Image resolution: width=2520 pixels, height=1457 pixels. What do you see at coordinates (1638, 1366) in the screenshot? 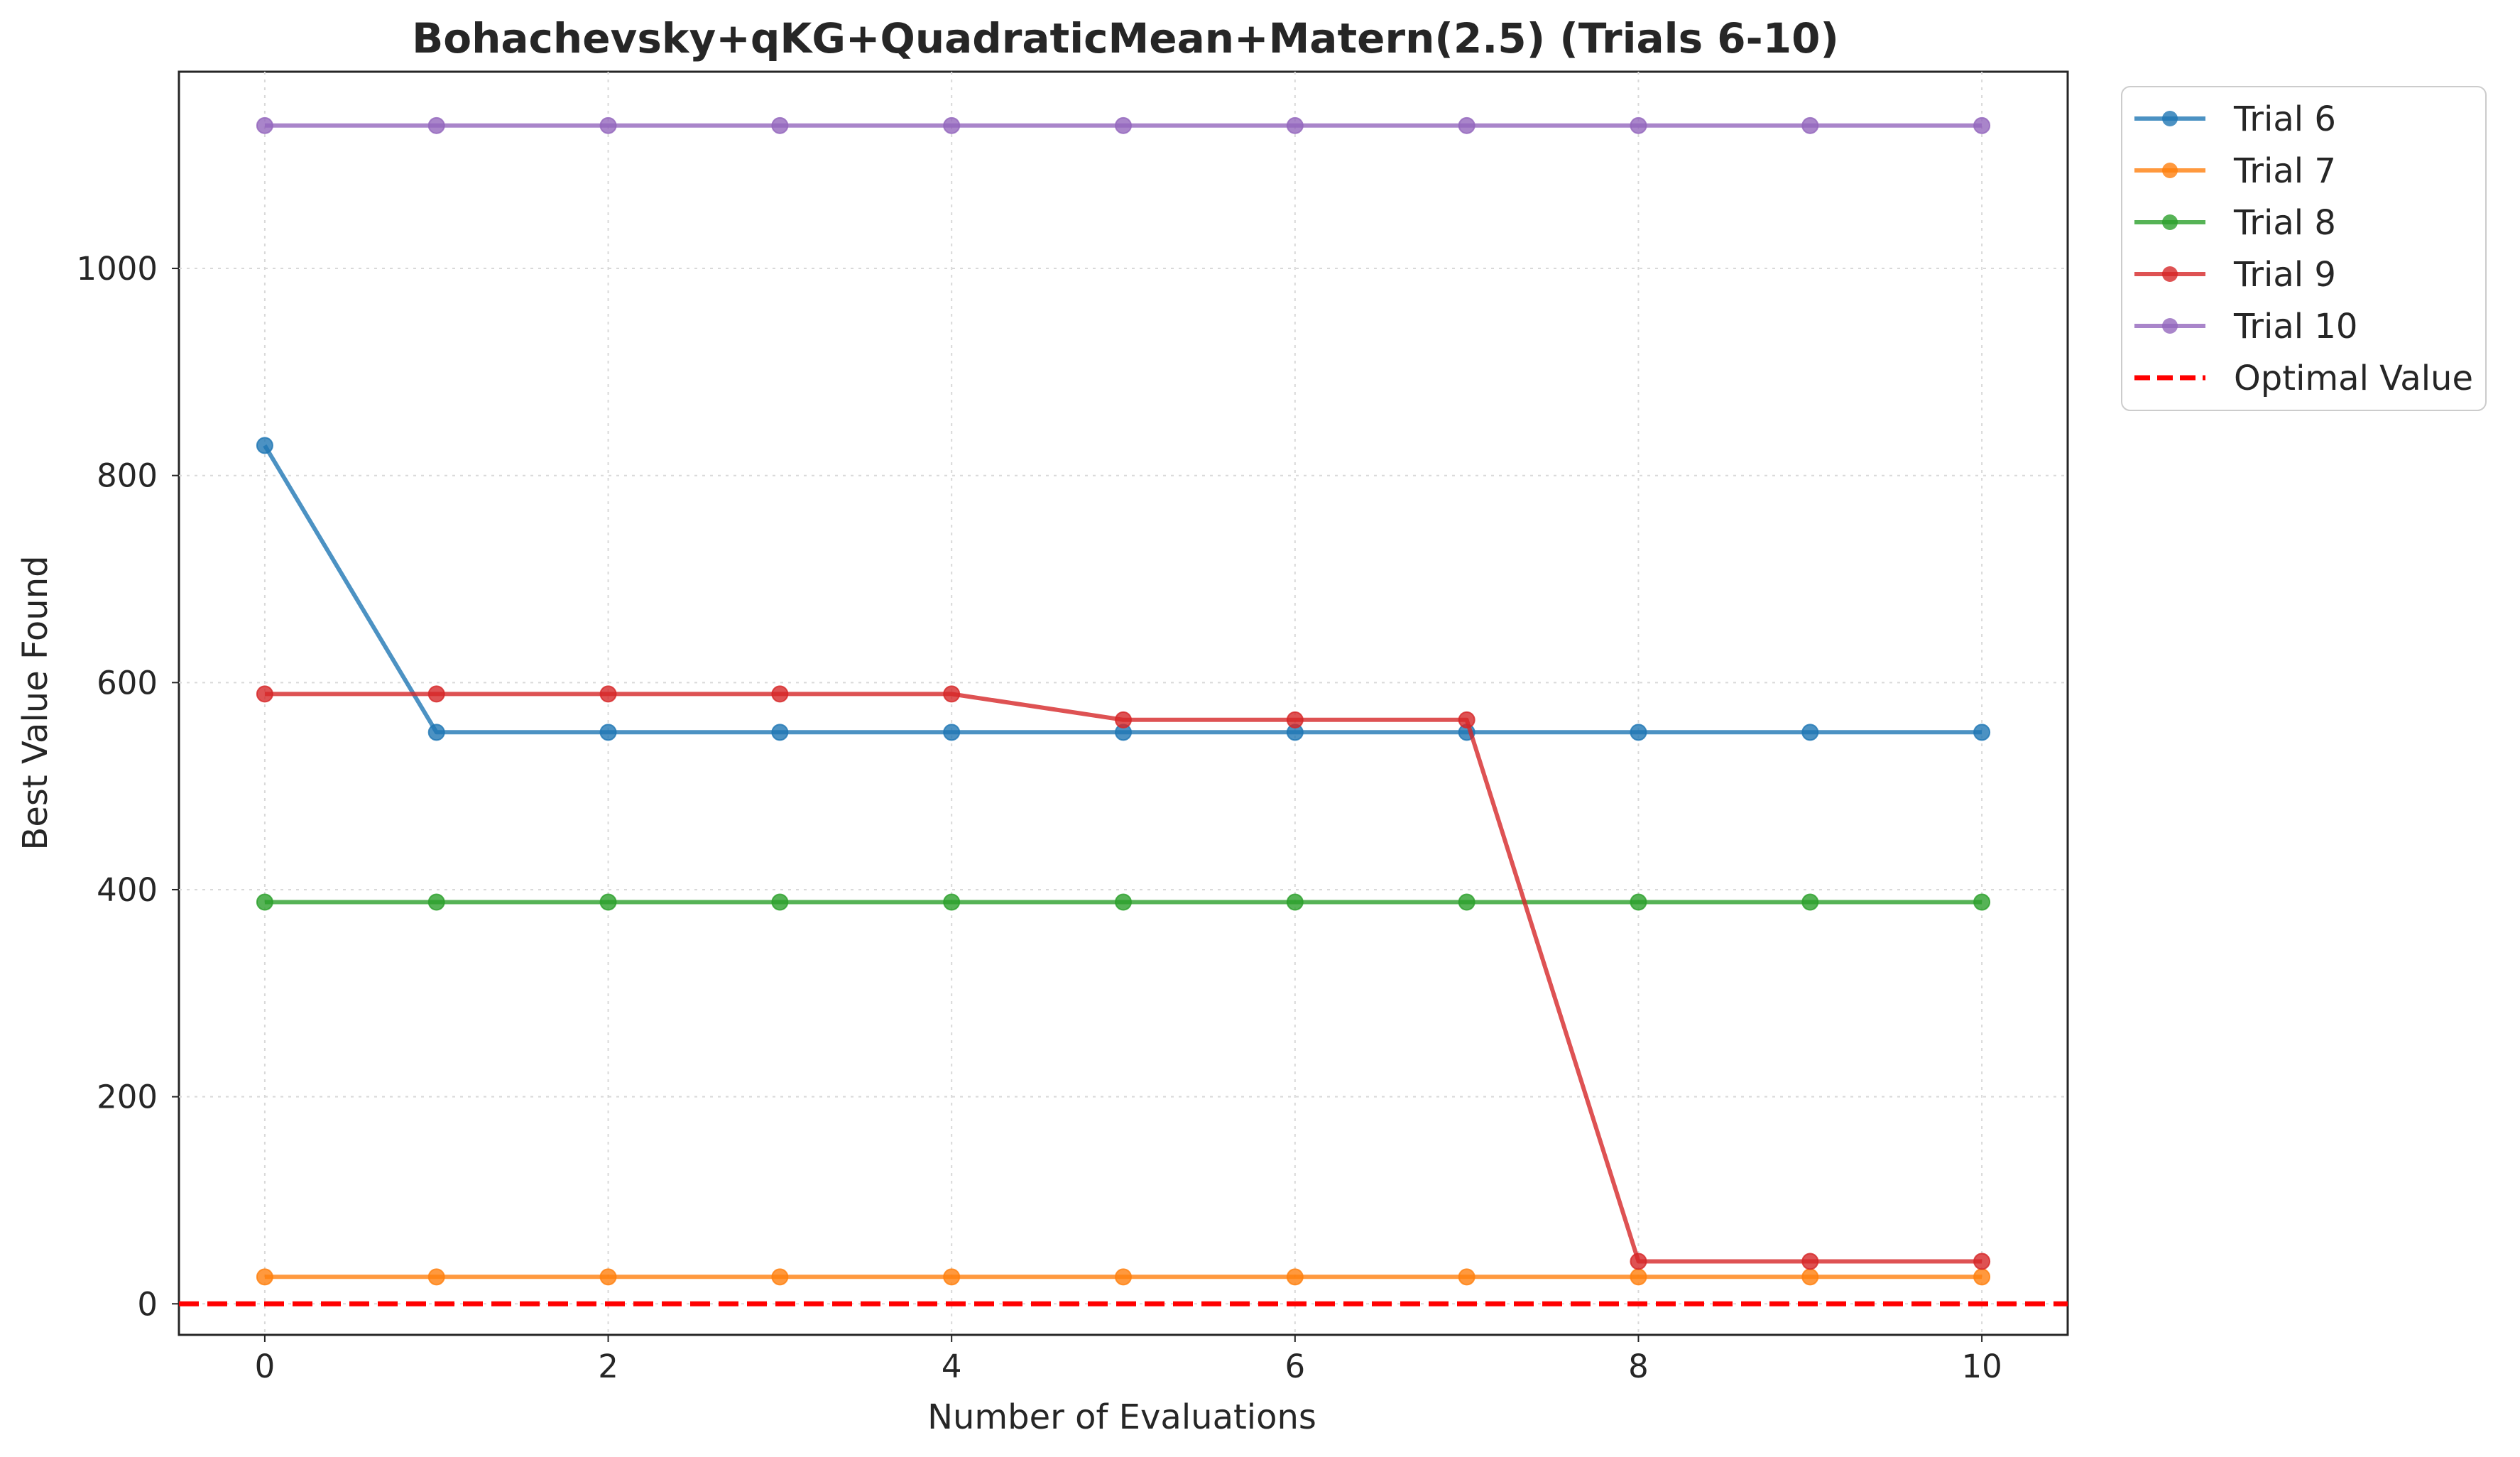
I see `x-tick-label: 8` at bounding box center [1638, 1366].